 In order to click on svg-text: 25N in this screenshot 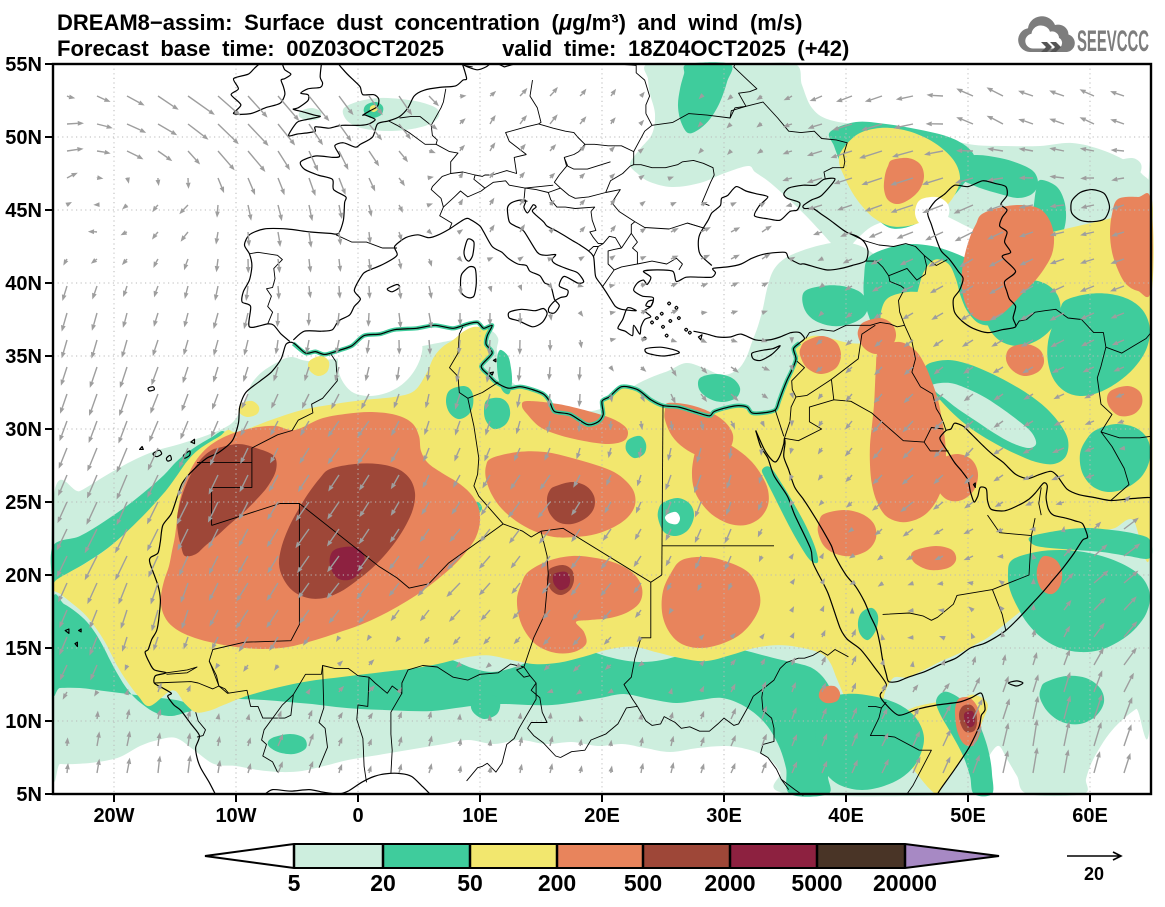, I will do `click(23, 503)`.